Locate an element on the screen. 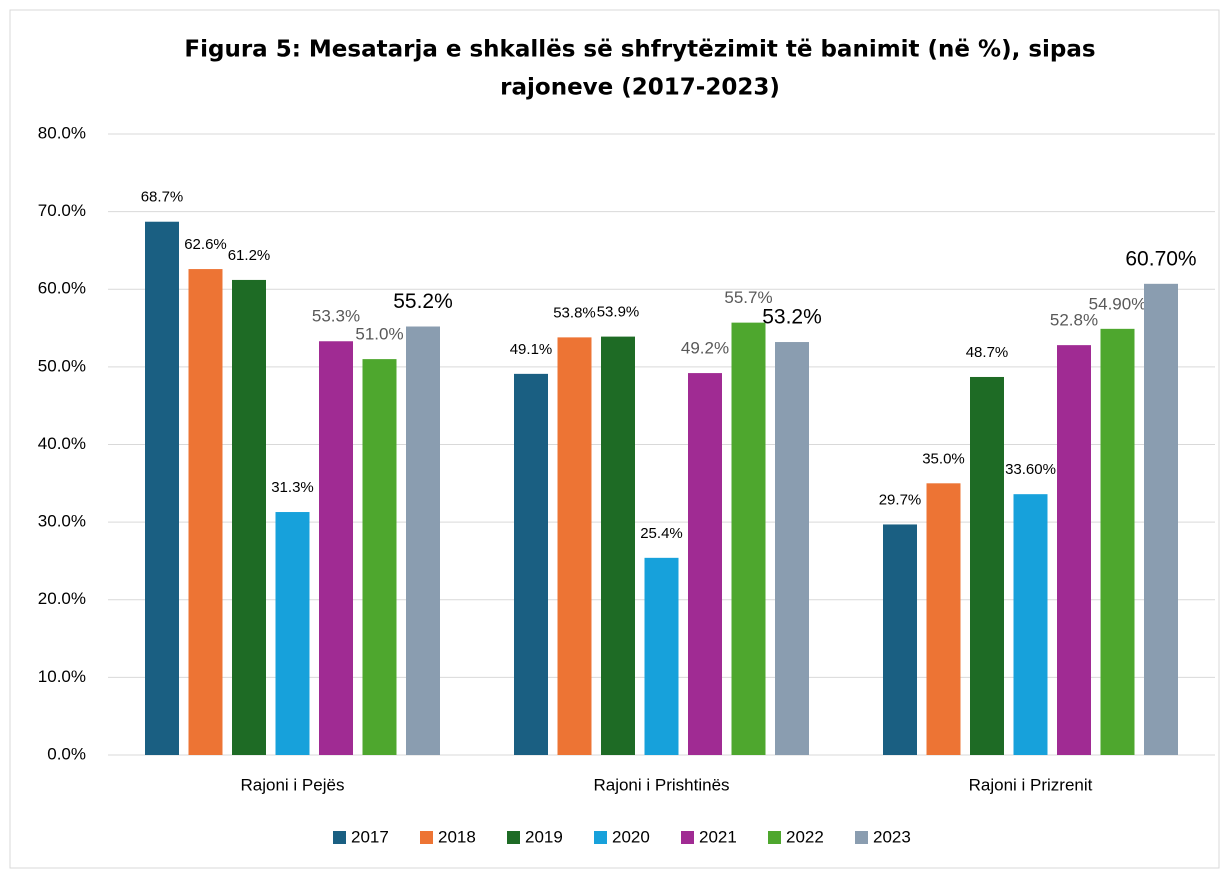 Image resolution: width=1229 pixels, height=869 pixels. legend-label: 2017 is located at coordinates (370, 836).